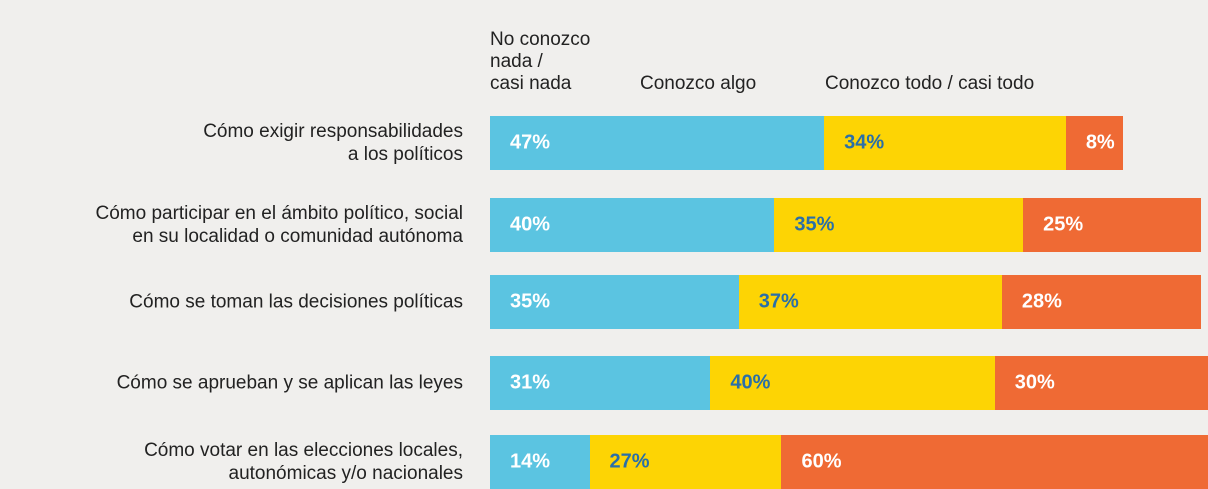 This screenshot has width=1208, height=489. Describe the element at coordinates (778, 301) in the screenshot. I see `value-label: 37%` at that location.